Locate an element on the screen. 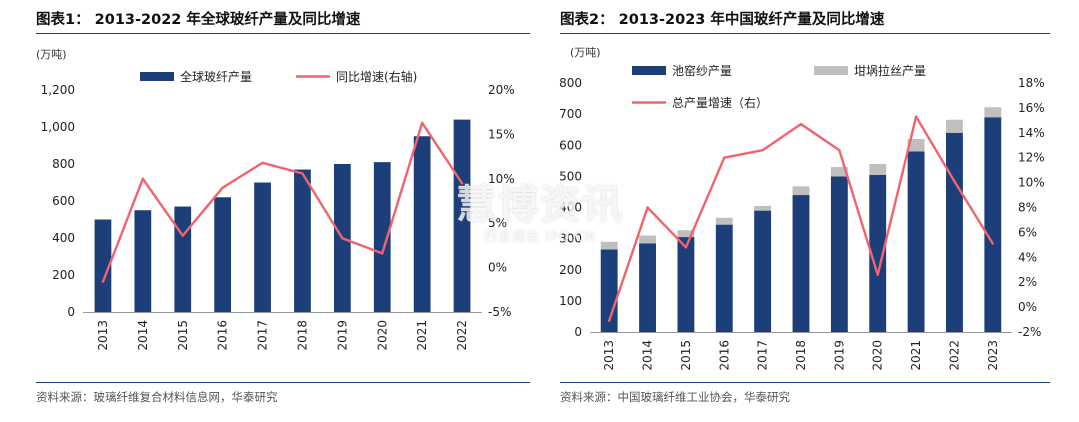  legend-label: 全球玻纤产量 is located at coordinates (216, 76).